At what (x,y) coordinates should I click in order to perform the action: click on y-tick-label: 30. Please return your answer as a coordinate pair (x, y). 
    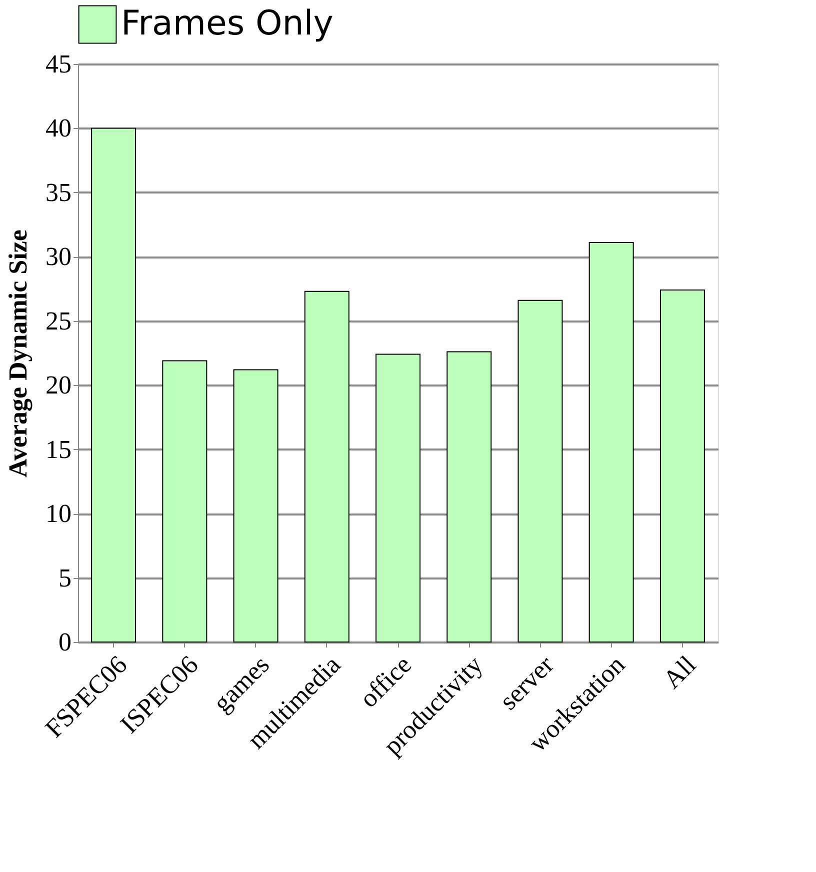
    Looking at the image, I should click on (59, 257).